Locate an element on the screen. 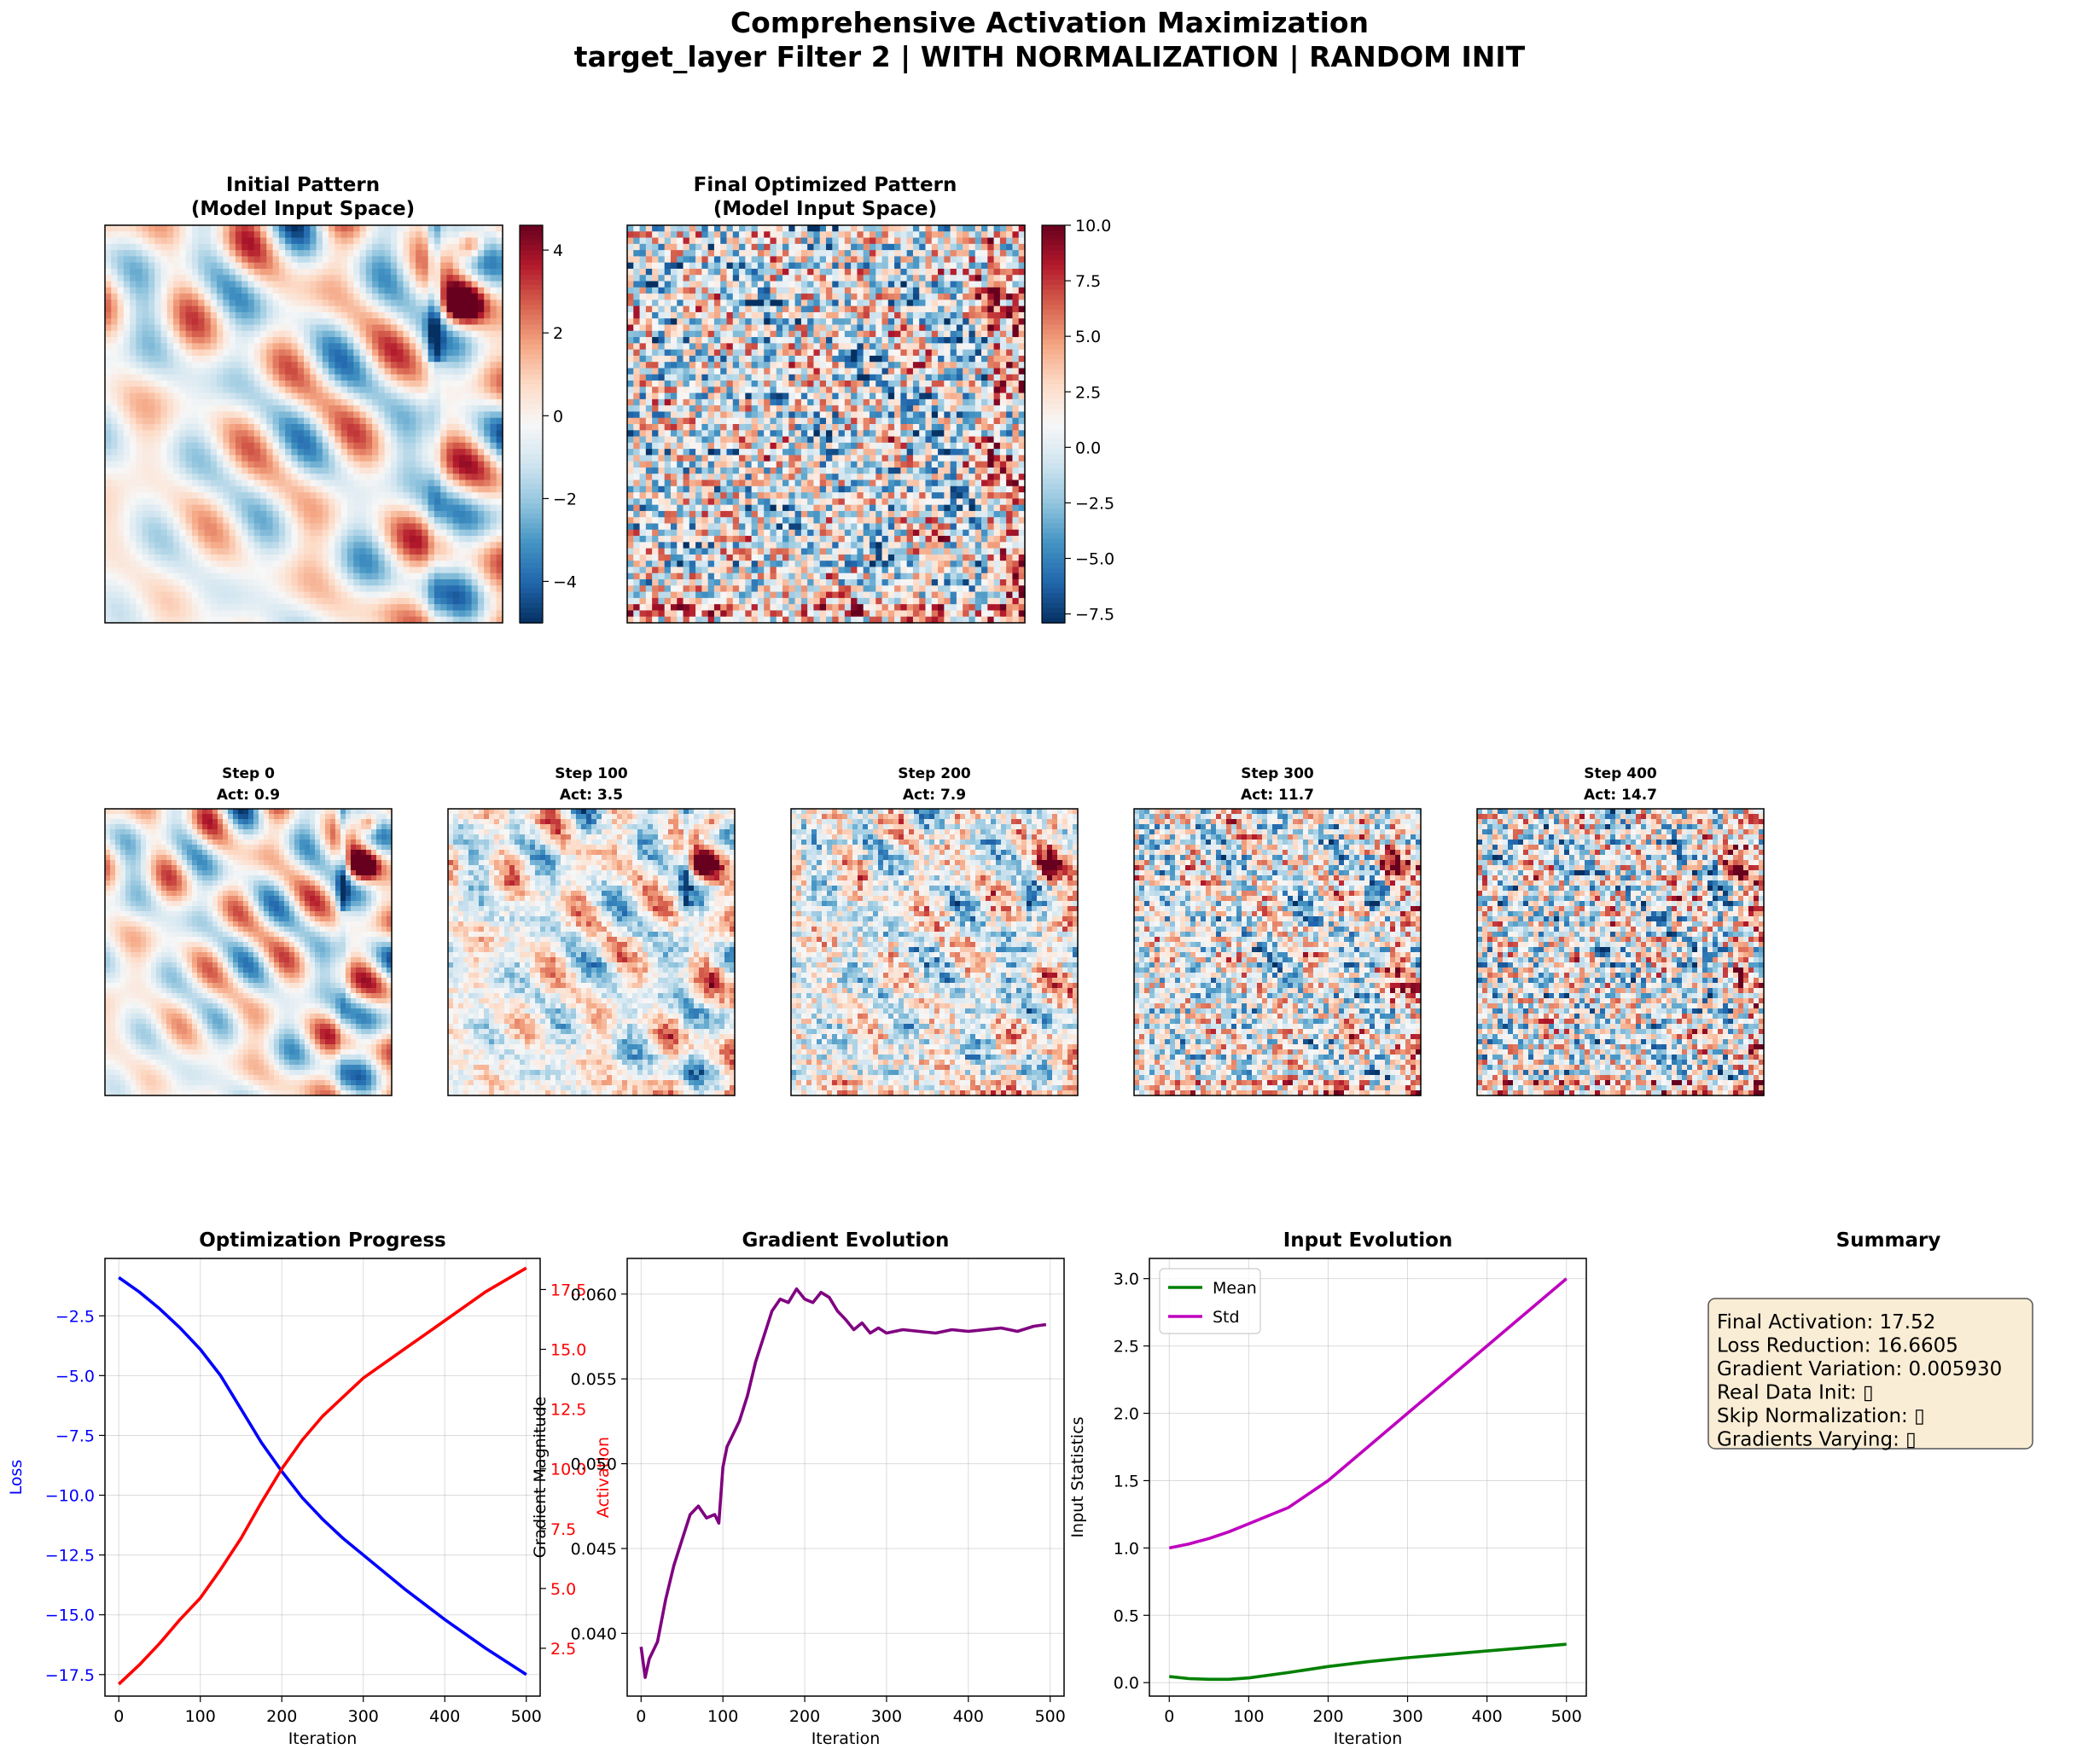  y-tick-label-right: 12.5 is located at coordinates (568, 1410).